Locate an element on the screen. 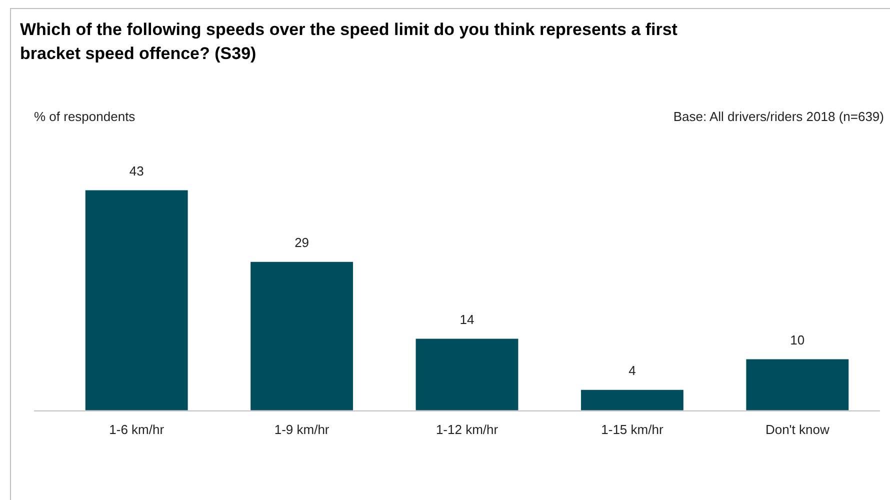 This screenshot has width=890, height=500. x-tick-label: 1-9 km/hr is located at coordinates (302, 429).